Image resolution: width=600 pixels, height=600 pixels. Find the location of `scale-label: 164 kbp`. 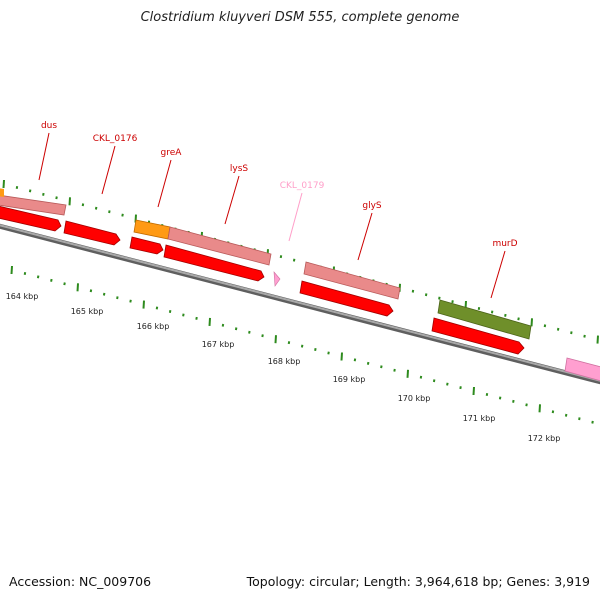

scale-label: 164 kbp is located at coordinates (22, 296).